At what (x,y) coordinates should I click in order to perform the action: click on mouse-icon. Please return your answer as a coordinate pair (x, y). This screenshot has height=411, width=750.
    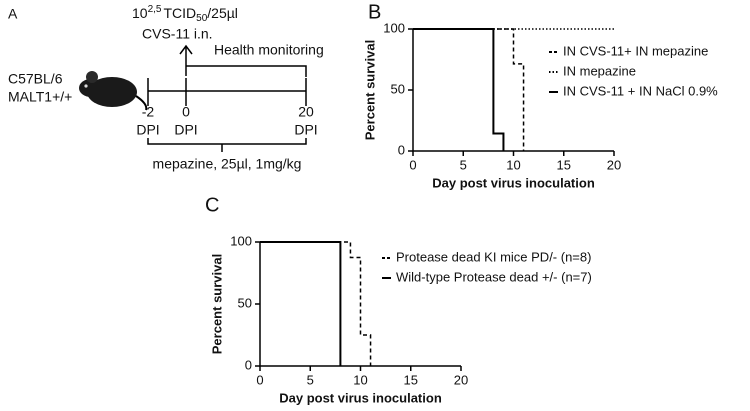
    Looking at the image, I should click on (113, 91).